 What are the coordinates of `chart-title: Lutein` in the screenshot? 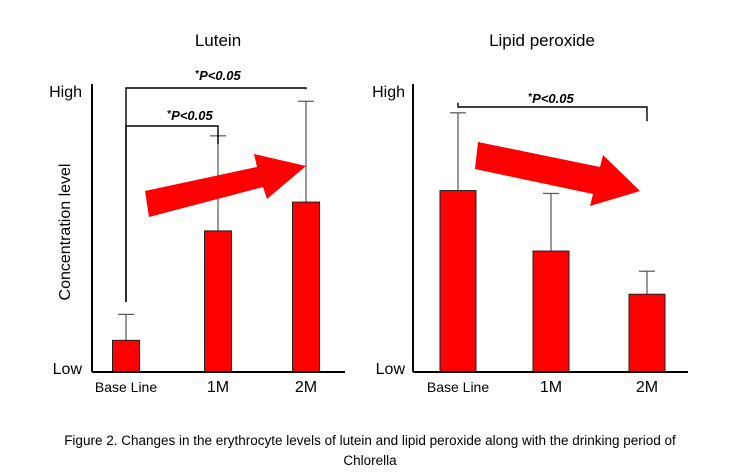 It's located at (218, 40).